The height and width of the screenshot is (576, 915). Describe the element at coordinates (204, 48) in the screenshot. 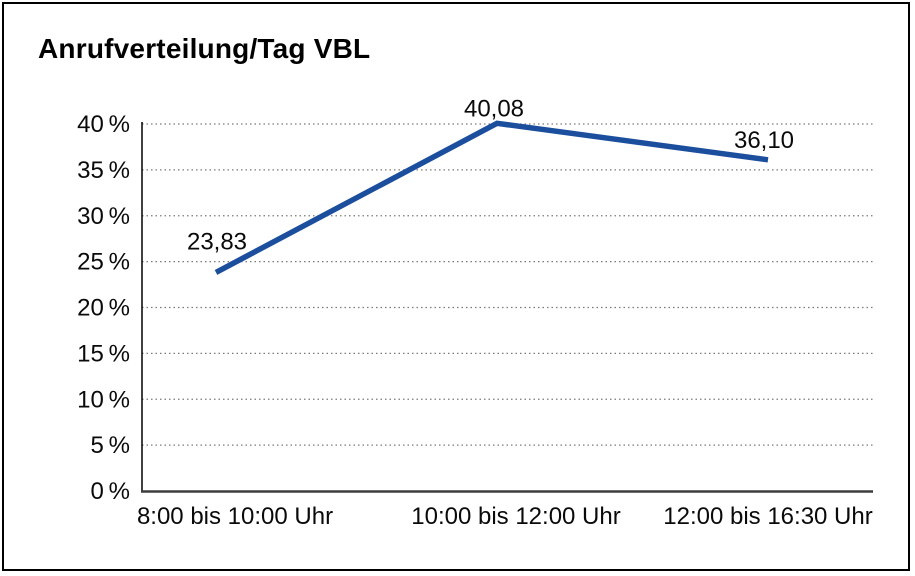

I see `chart-title: Anrufverteilung/Tag VBL` at that location.